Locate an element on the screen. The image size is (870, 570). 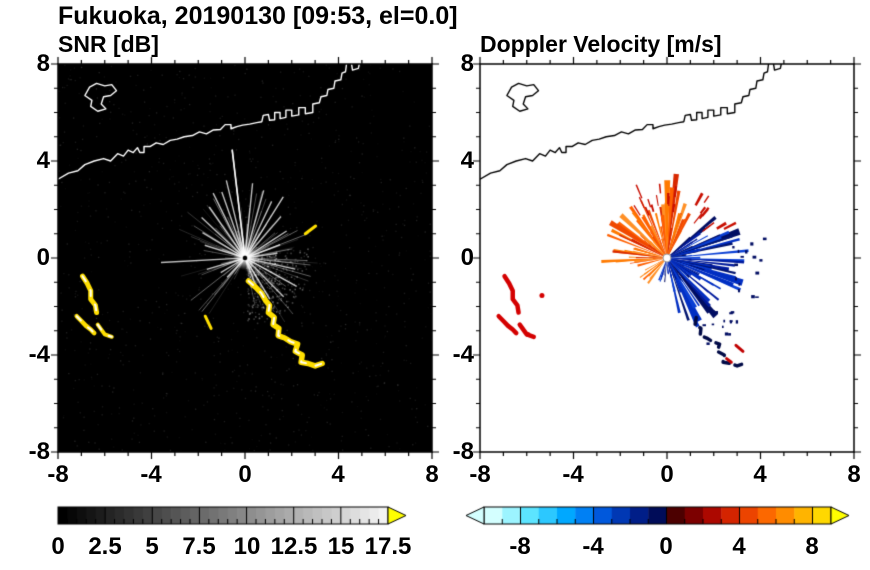
snr-cbar-label-5: 12.5 is located at coordinates (294, 546).